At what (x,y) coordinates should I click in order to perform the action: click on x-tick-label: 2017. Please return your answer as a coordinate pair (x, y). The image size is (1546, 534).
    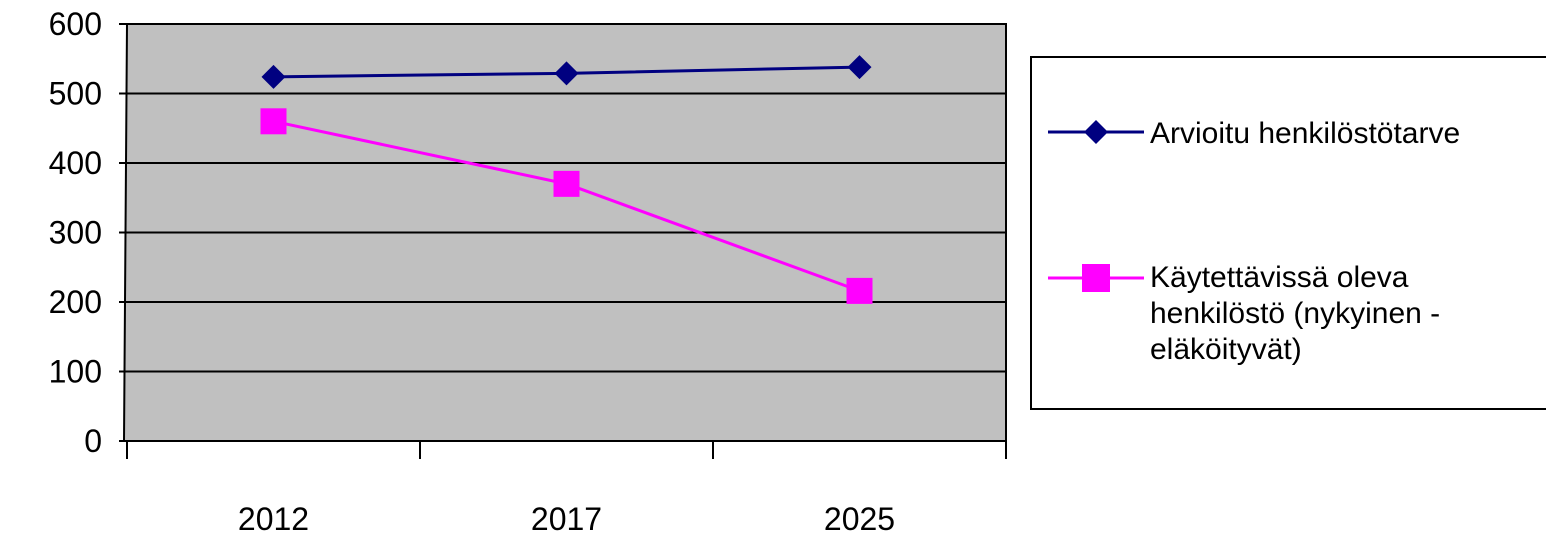
    Looking at the image, I should click on (566, 517).